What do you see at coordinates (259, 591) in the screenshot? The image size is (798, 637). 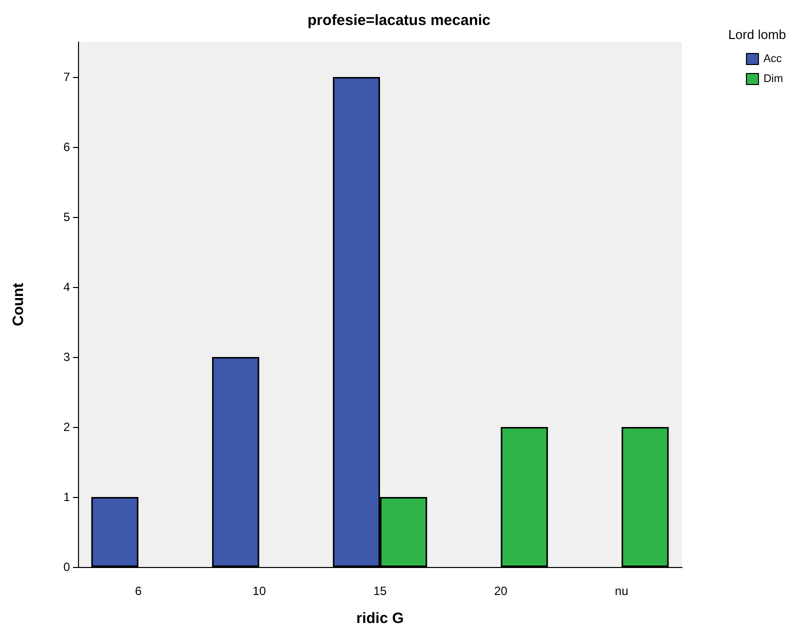 I see `x-tick-label: 10` at bounding box center [259, 591].